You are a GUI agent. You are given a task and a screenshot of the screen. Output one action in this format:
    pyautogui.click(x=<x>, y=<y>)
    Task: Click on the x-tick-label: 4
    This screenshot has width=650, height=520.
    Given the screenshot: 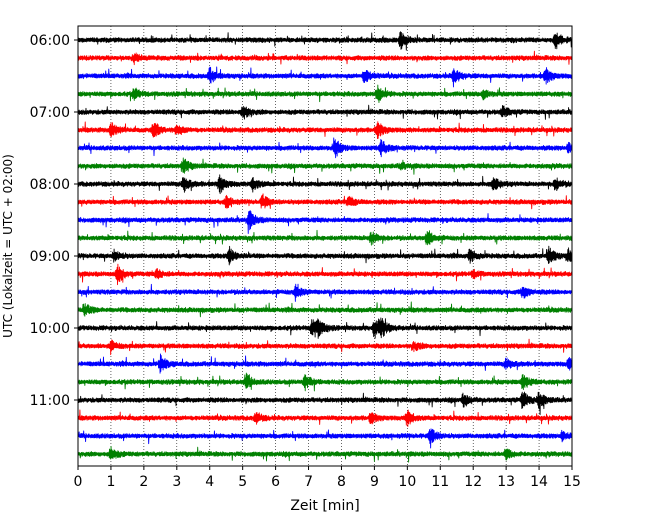 What is the action you would take?
    pyautogui.click(x=209, y=482)
    